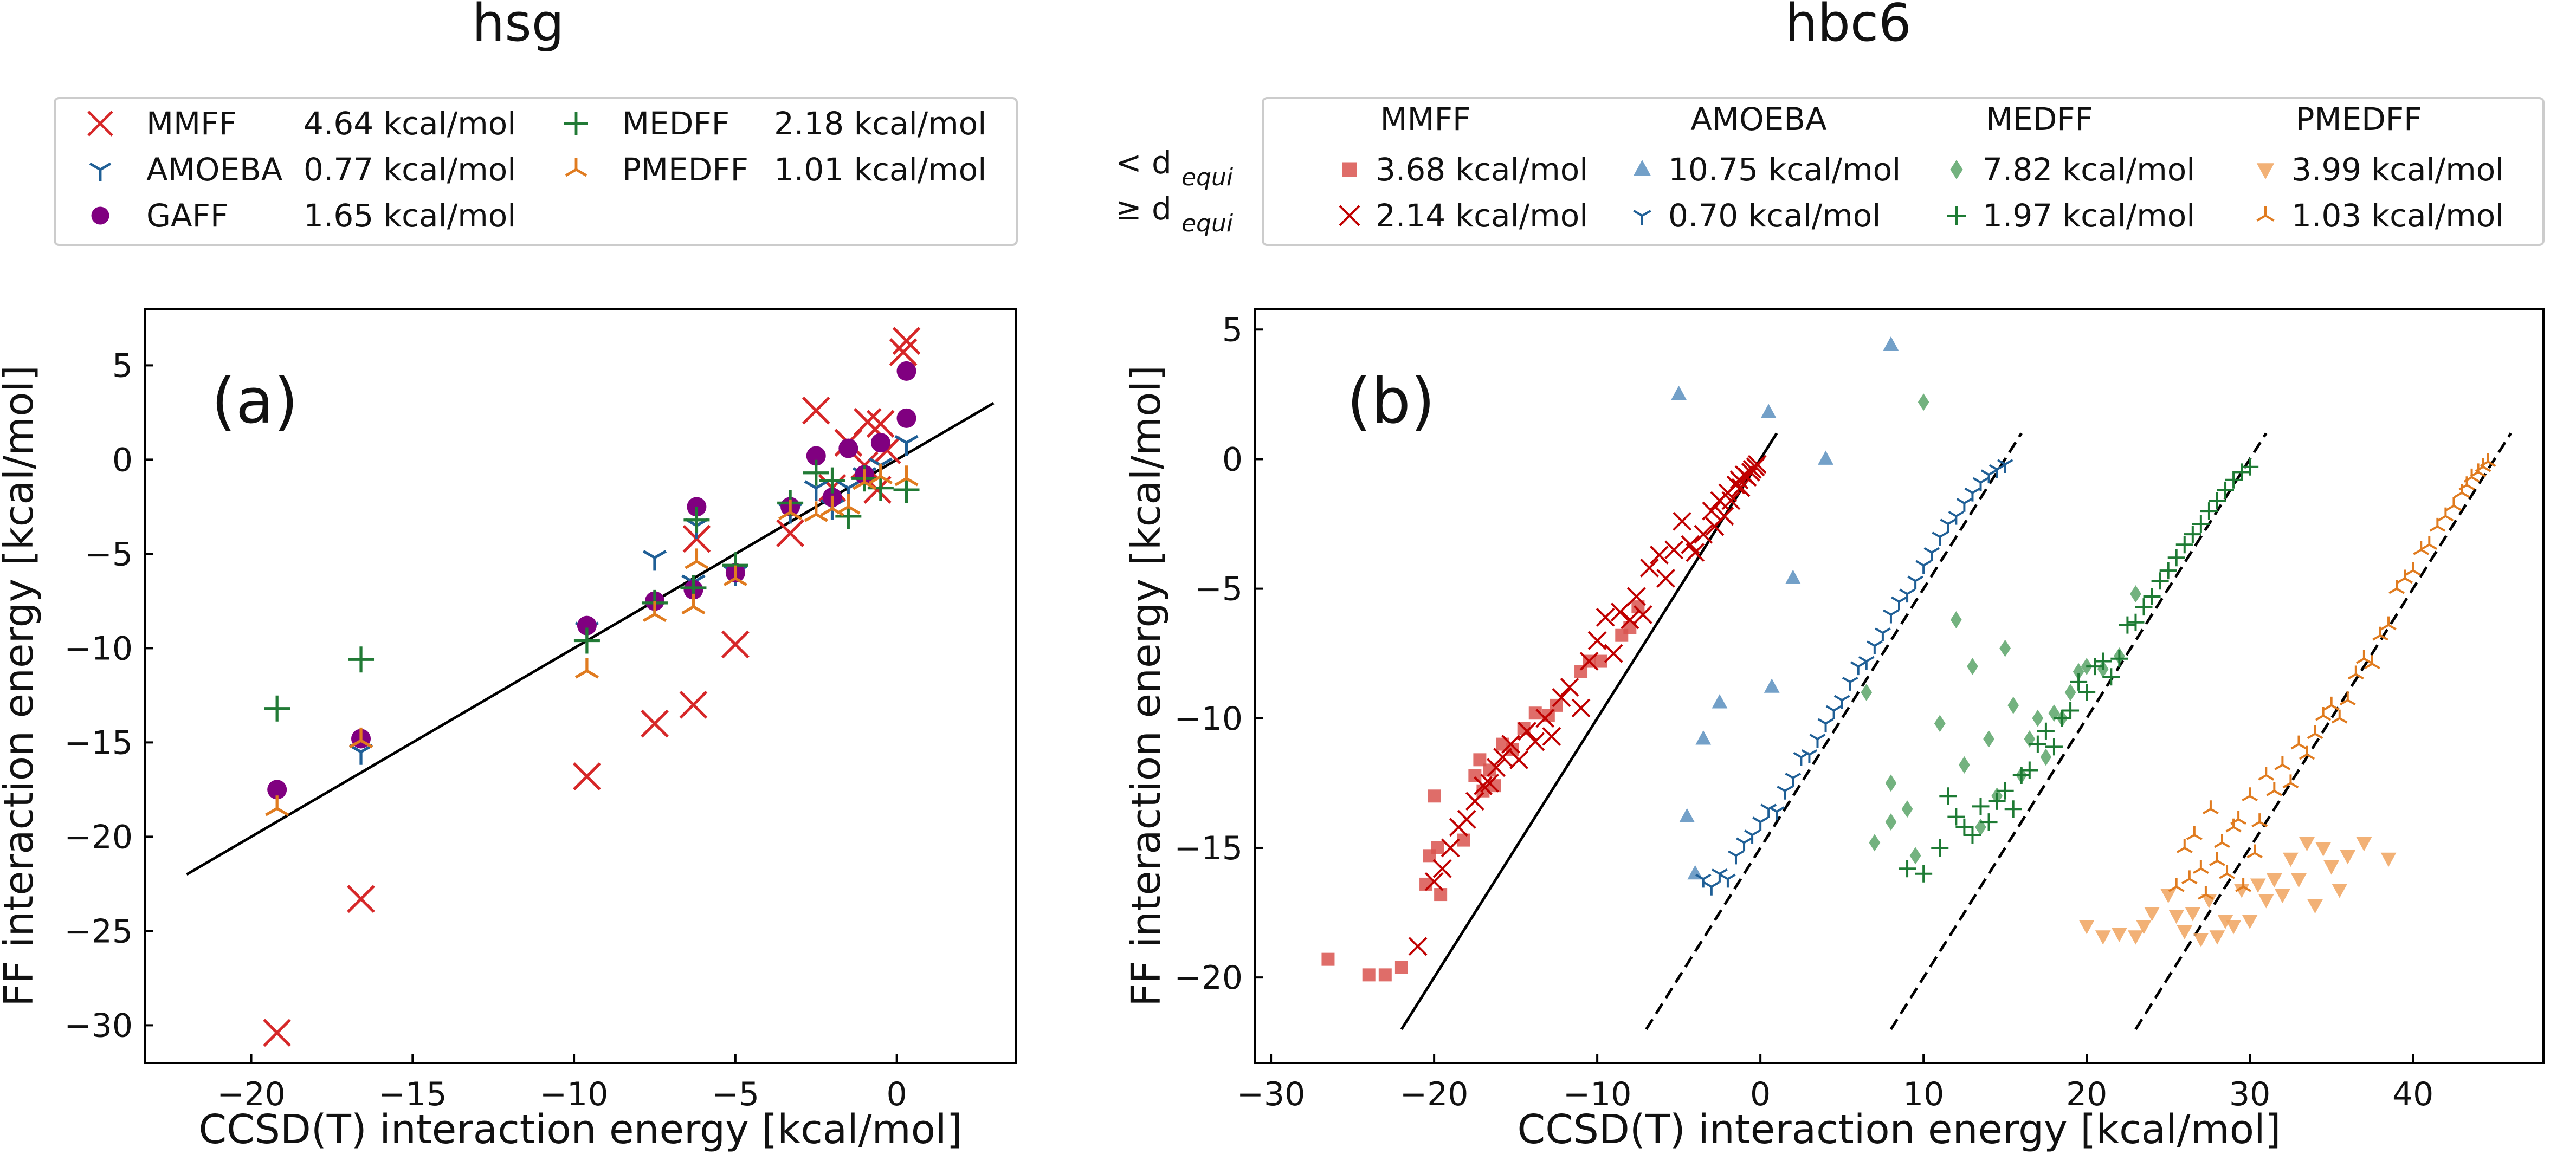 The image size is (2576, 1154). Describe the element at coordinates (832, 480) in the screenshot. I see `panel-a-point-medff` at that location.